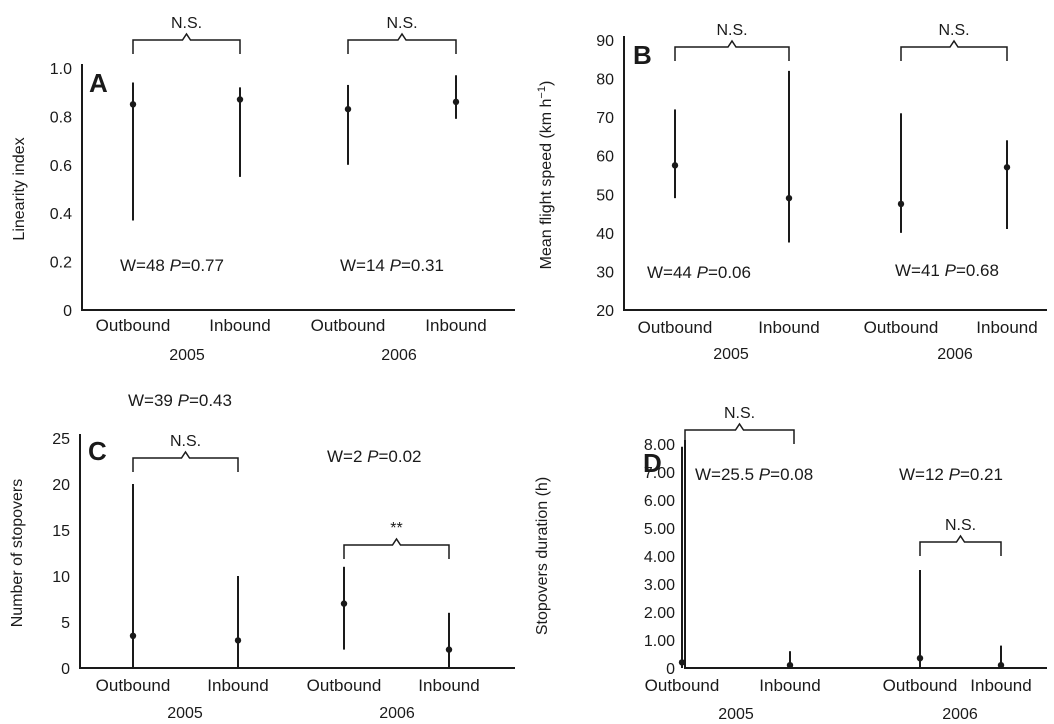 This screenshot has height=724, width=1054. I want to click on panel-d-y-tick-label: 4.00, so click(659, 557).